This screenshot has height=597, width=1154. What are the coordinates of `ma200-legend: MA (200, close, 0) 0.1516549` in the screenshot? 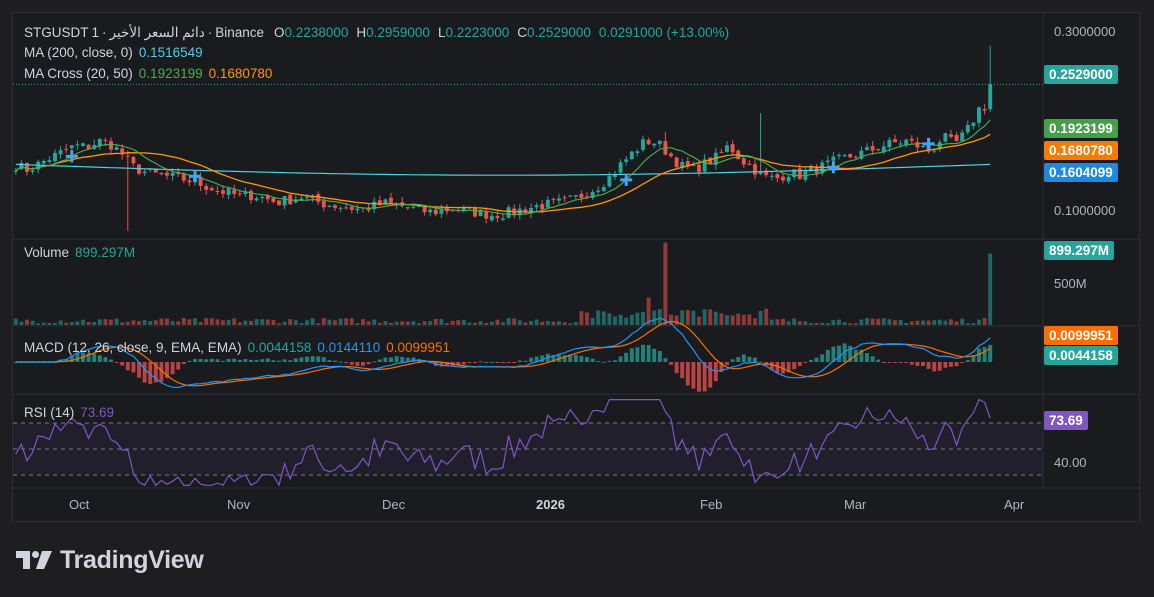 It's located at (116, 52).